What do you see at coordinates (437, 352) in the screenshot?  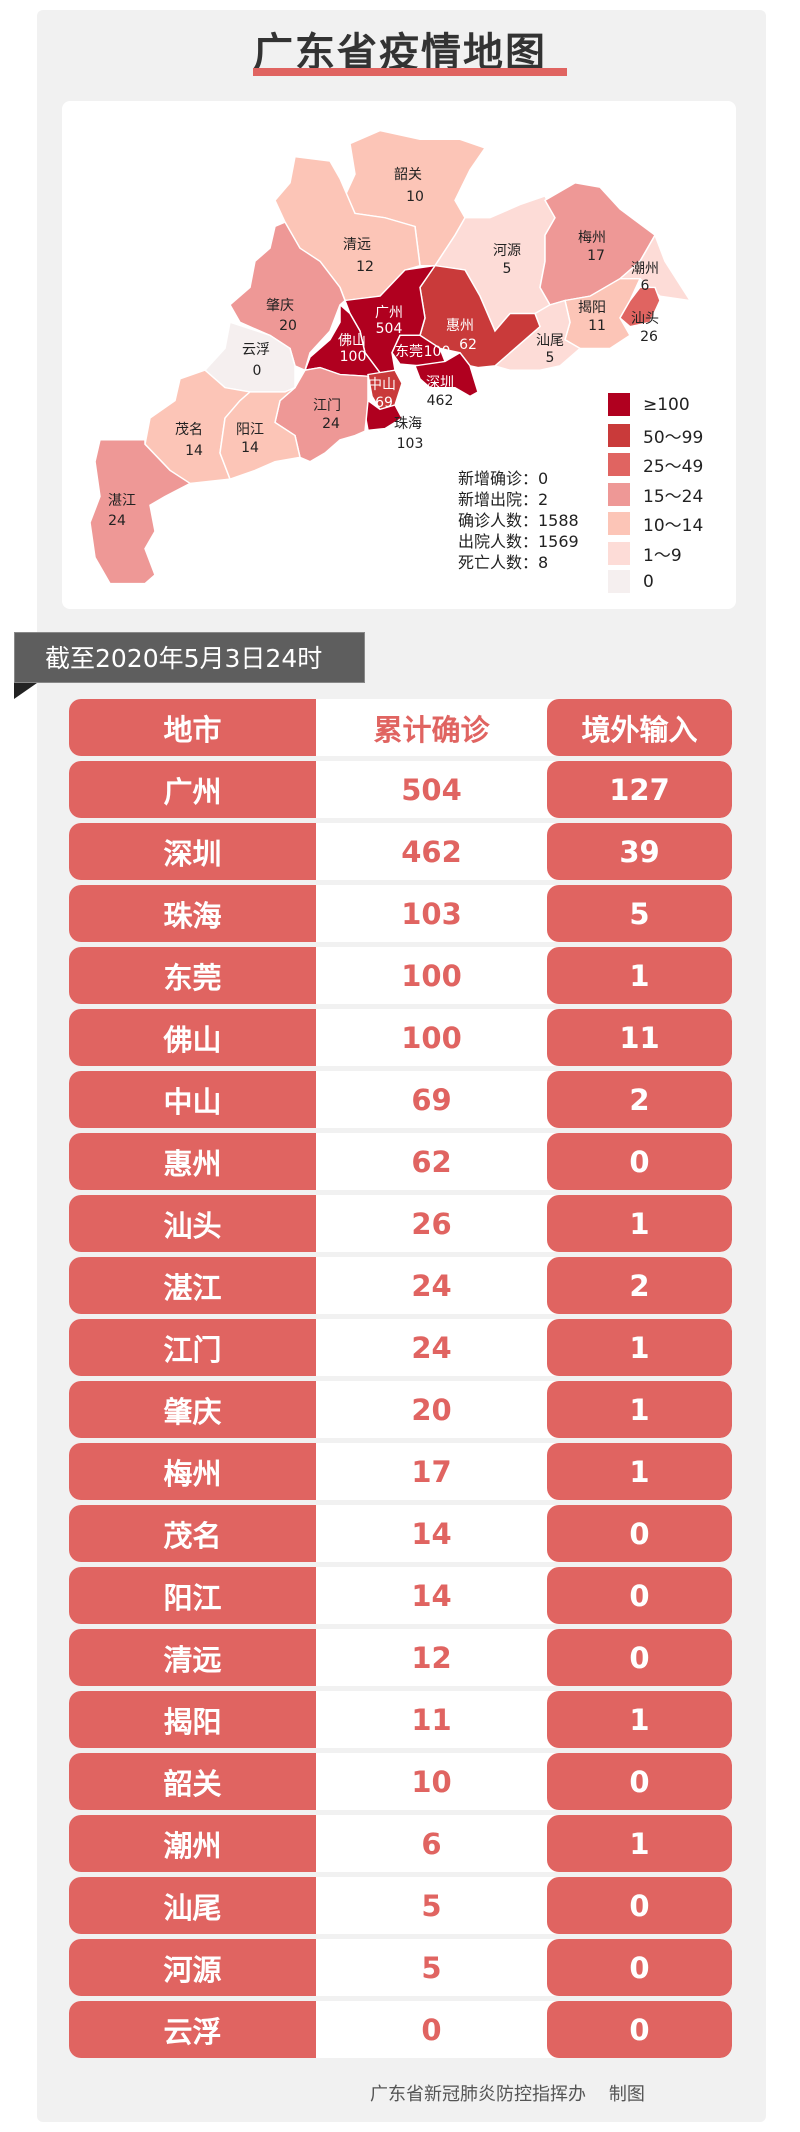 I see `region-value-label: 100` at bounding box center [437, 352].